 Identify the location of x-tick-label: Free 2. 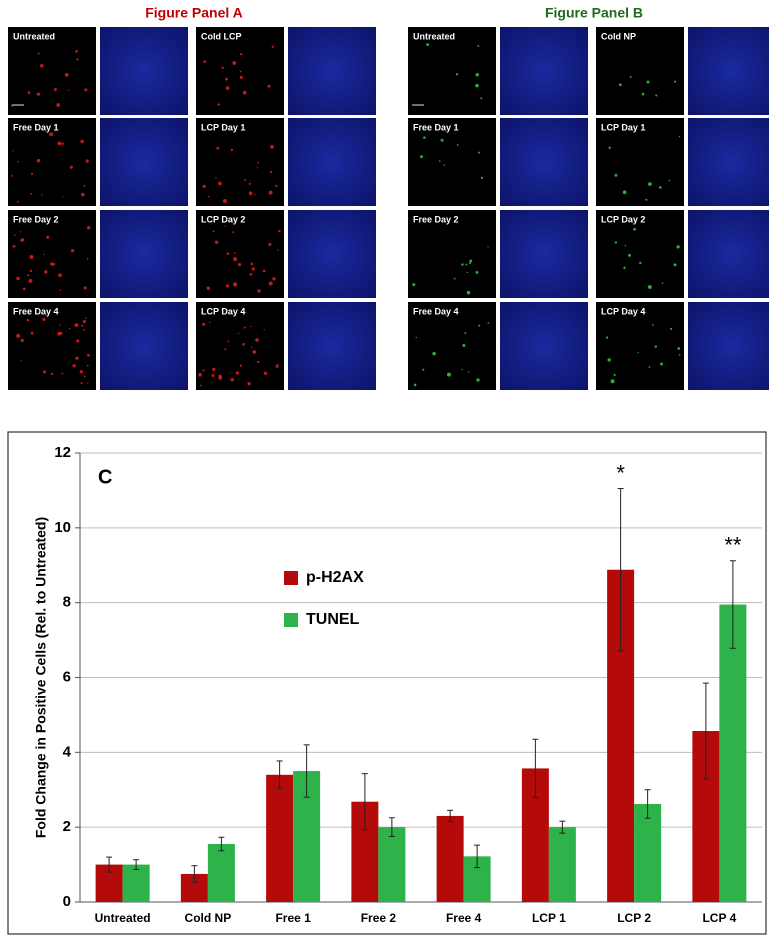
(379, 918).